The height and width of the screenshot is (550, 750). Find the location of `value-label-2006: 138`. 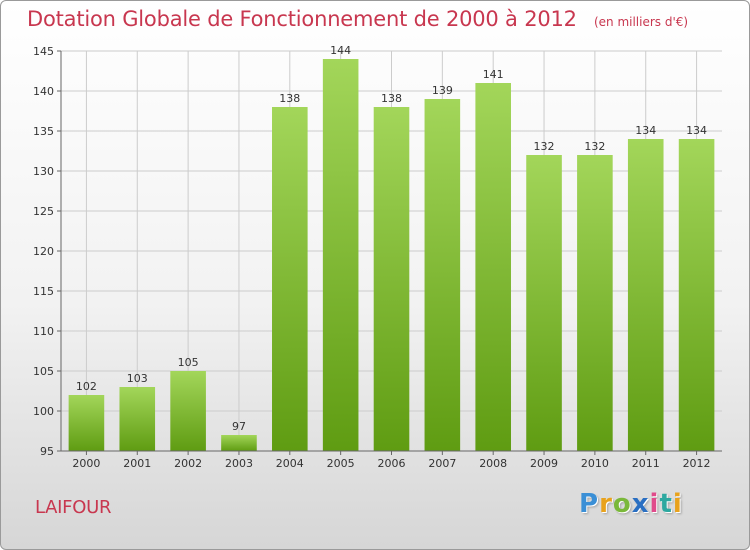

value-label-2006: 138 is located at coordinates (391, 98).